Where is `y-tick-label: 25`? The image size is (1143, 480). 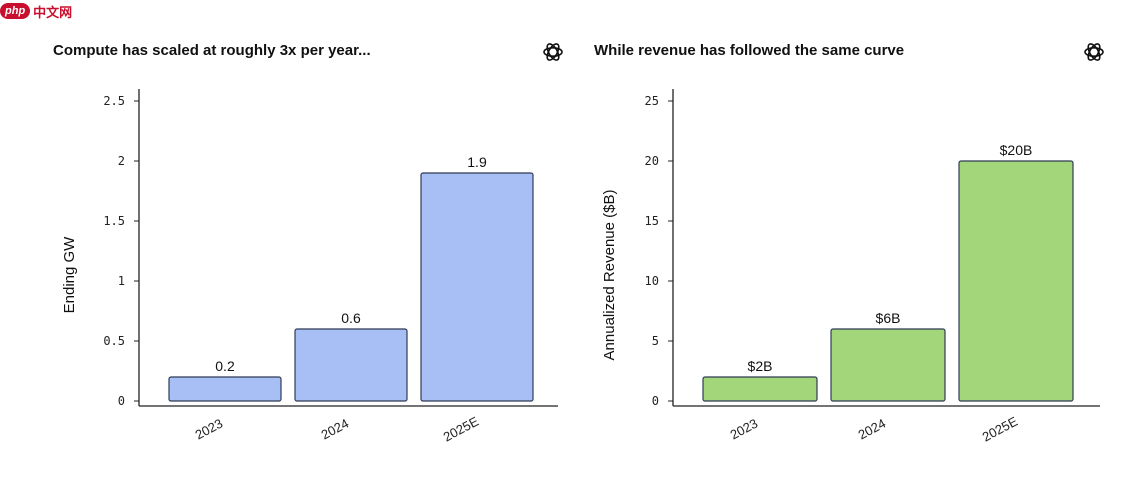 y-tick-label: 25 is located at coordinates (652, 101).